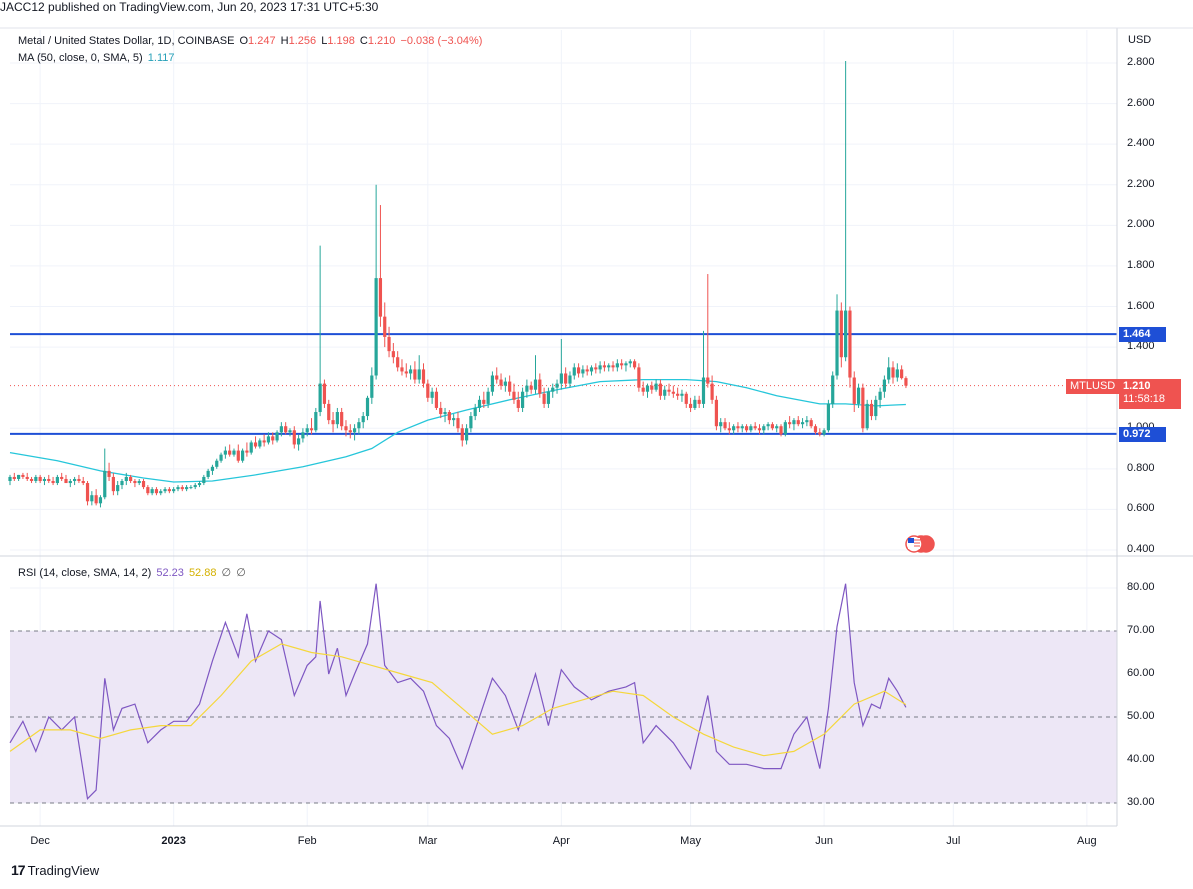  I want to click on tradingview-logo: 17 TradingView, so click(55, 870).